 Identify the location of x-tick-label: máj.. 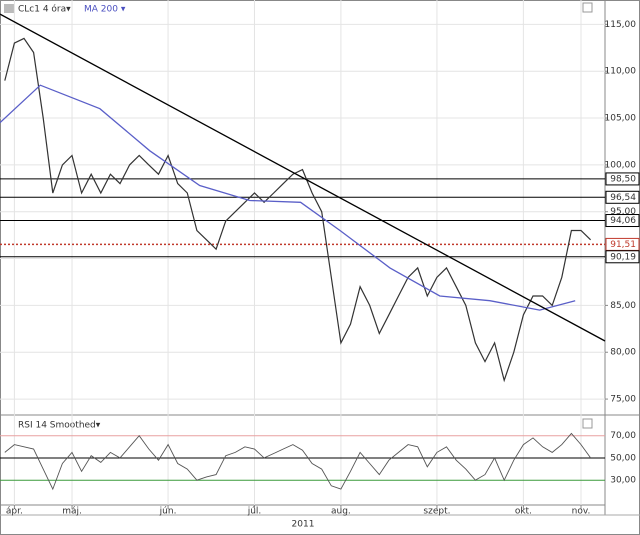
(72, 512).